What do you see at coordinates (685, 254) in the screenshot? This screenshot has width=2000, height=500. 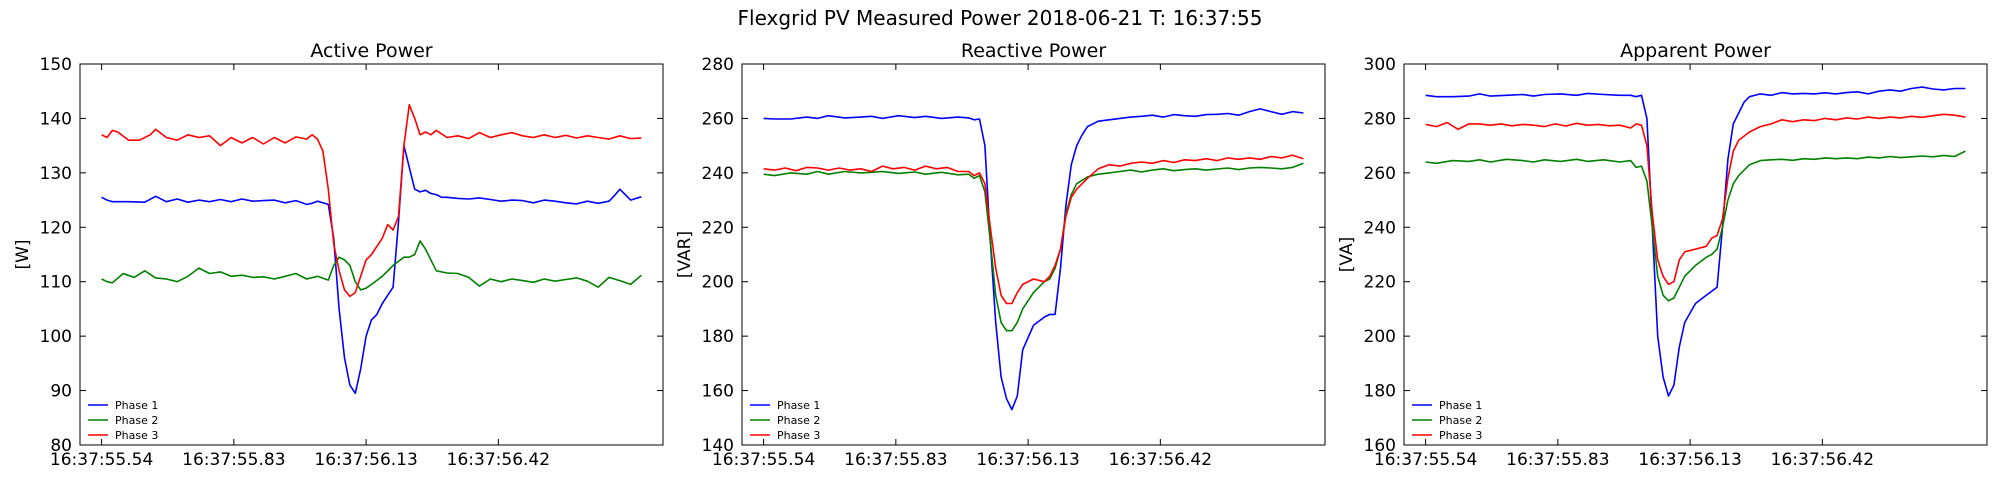 I see `y-axis-label: [VAR]` at bounding box center [685, 254].